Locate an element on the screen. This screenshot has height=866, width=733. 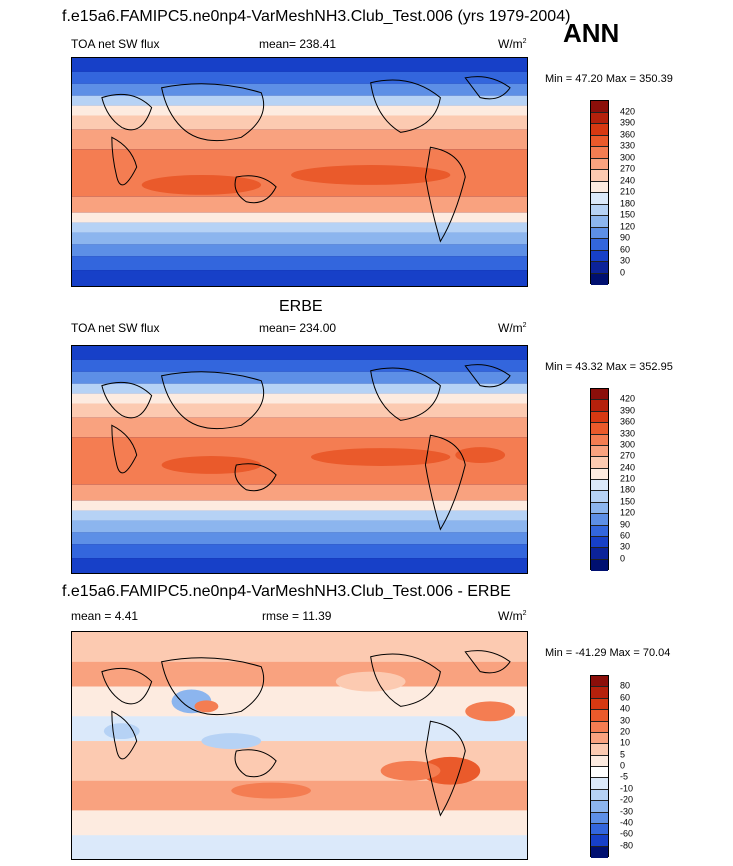
panel1-mean: mean= 238.41 is located at coordinates (298, 44).